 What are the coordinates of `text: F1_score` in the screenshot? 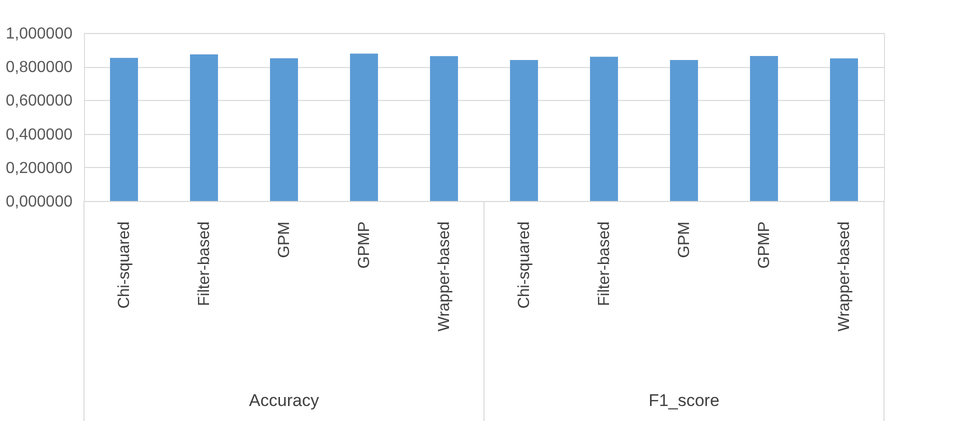 It's located at (684, 400).